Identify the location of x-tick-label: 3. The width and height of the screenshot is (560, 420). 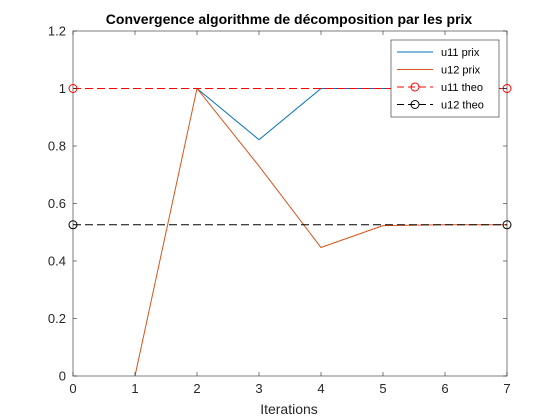
(258, 388).